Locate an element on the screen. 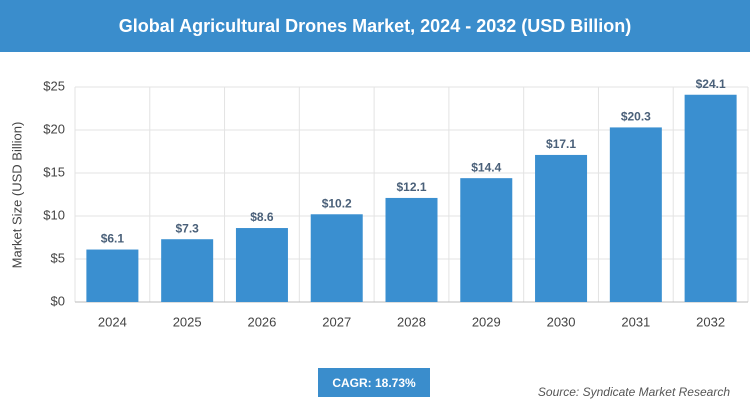 This screenshot has height=417, width=750. value-label: $14.4 is located at coordinates (486, 167).